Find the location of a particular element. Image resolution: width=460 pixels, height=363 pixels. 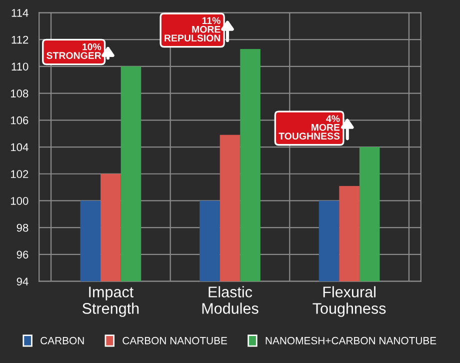

y-tick-label: 114 is located at coordinates (20, 13).